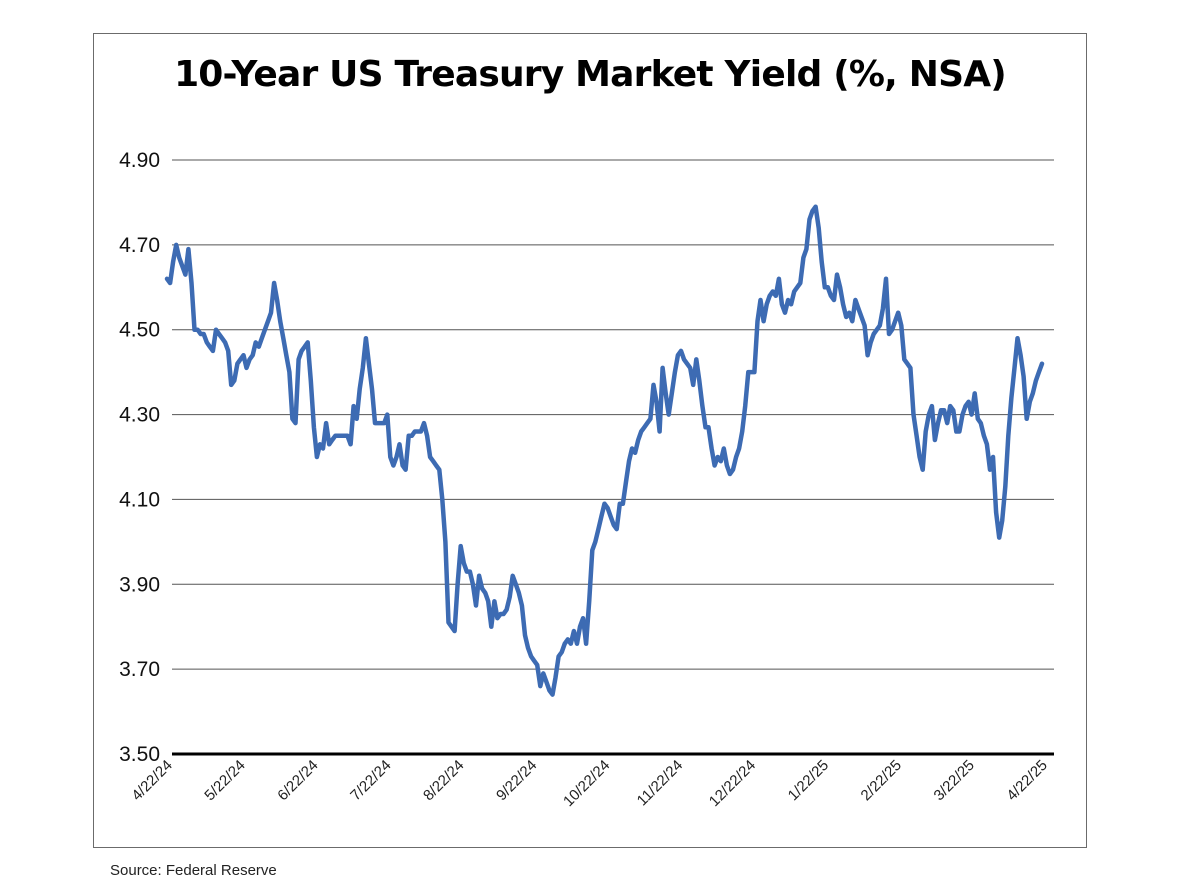 The image size is (1178, 894). Describe the element at coordinates (297, 780) in the screenshot. I see `x-tick-label: 6/22/24` at that location.